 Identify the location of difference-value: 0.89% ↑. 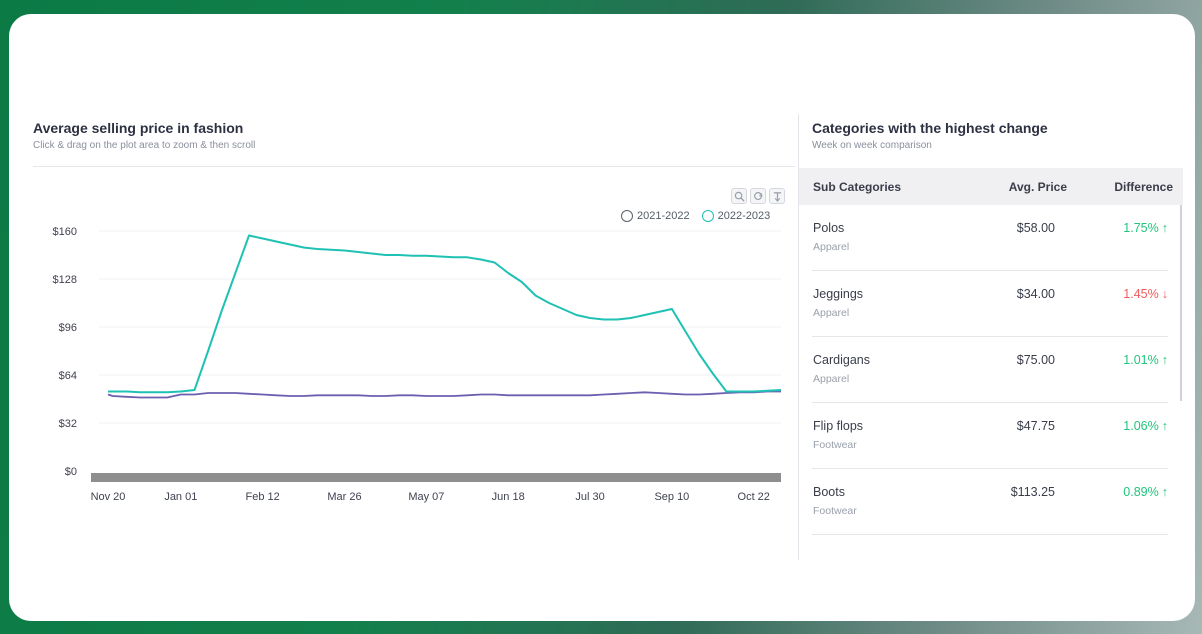
(1145, 492).